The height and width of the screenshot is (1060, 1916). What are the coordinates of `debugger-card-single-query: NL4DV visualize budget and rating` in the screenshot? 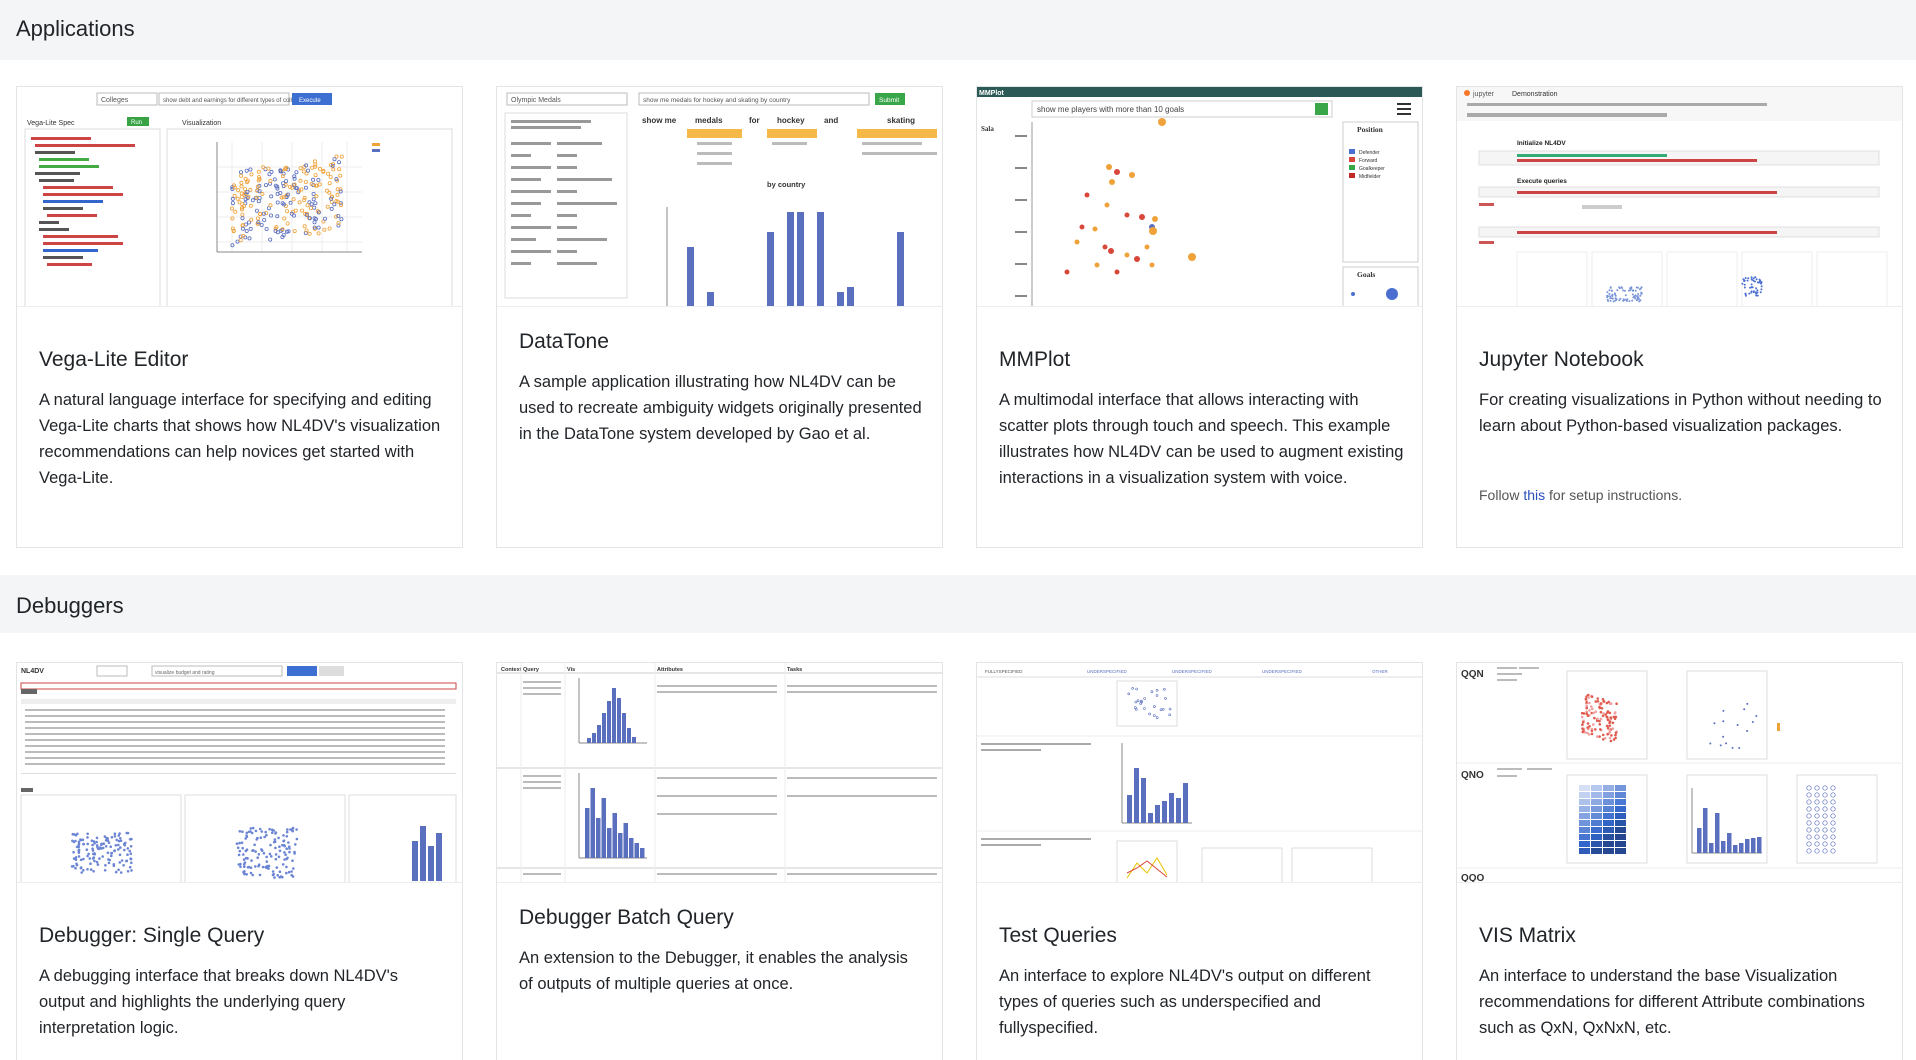 It's located at (239, 861).